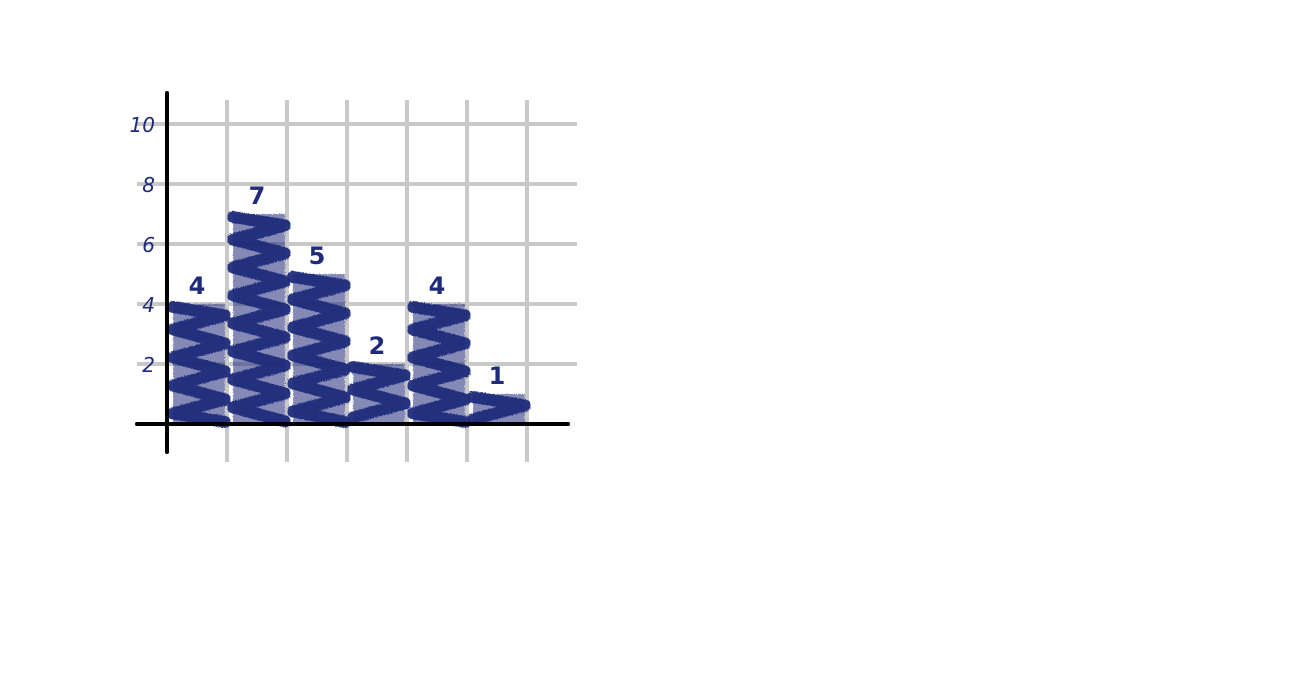 This screenshot has width=1306, height=698. What do you see at coordinates (317, 256) in the screenshot?
I see `data-label: 5` at bounding box center [317, 256].